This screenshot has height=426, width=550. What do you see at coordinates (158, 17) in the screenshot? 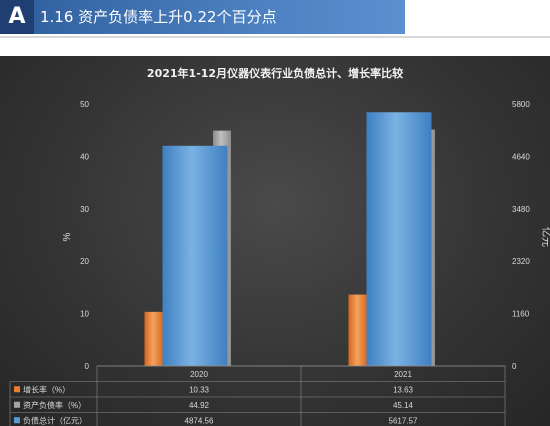
I see `page-title: 1.16 资产负债率上升0.22个百分点` at bounding box center [158, 17].